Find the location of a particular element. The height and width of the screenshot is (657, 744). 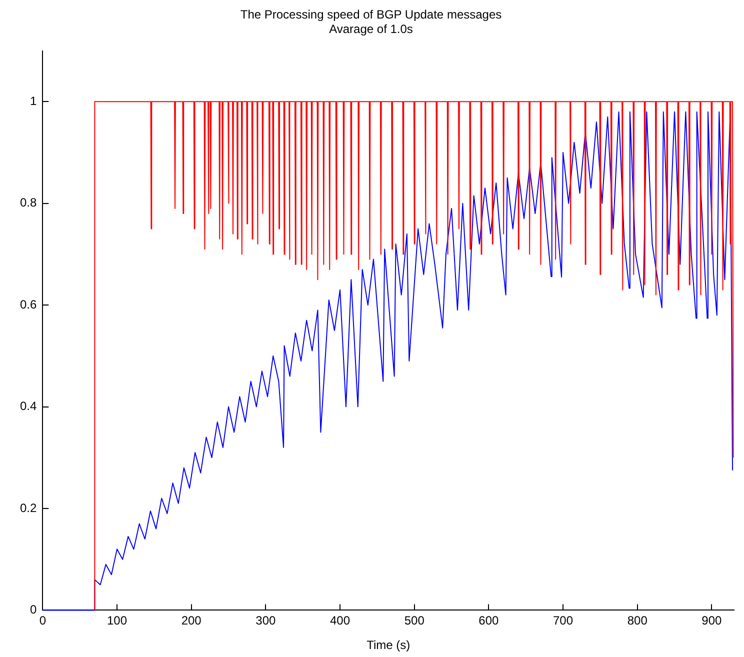

chart-subtitle: Avarage of 1.0s is located at coordinates (371, 29).